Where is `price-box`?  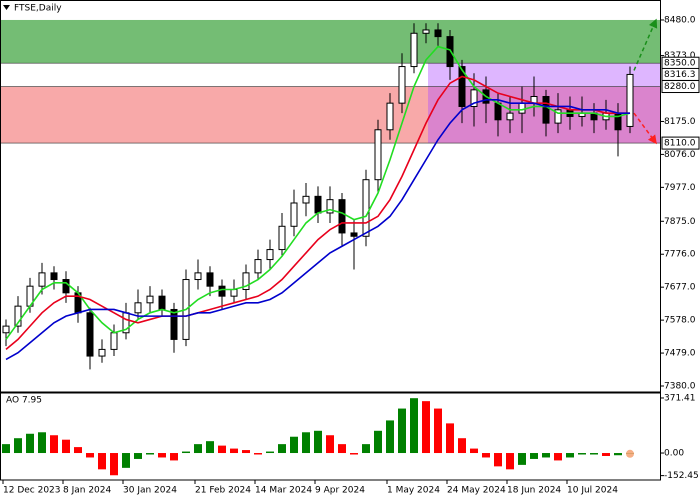
price-box is located at coordinates (680, 74).